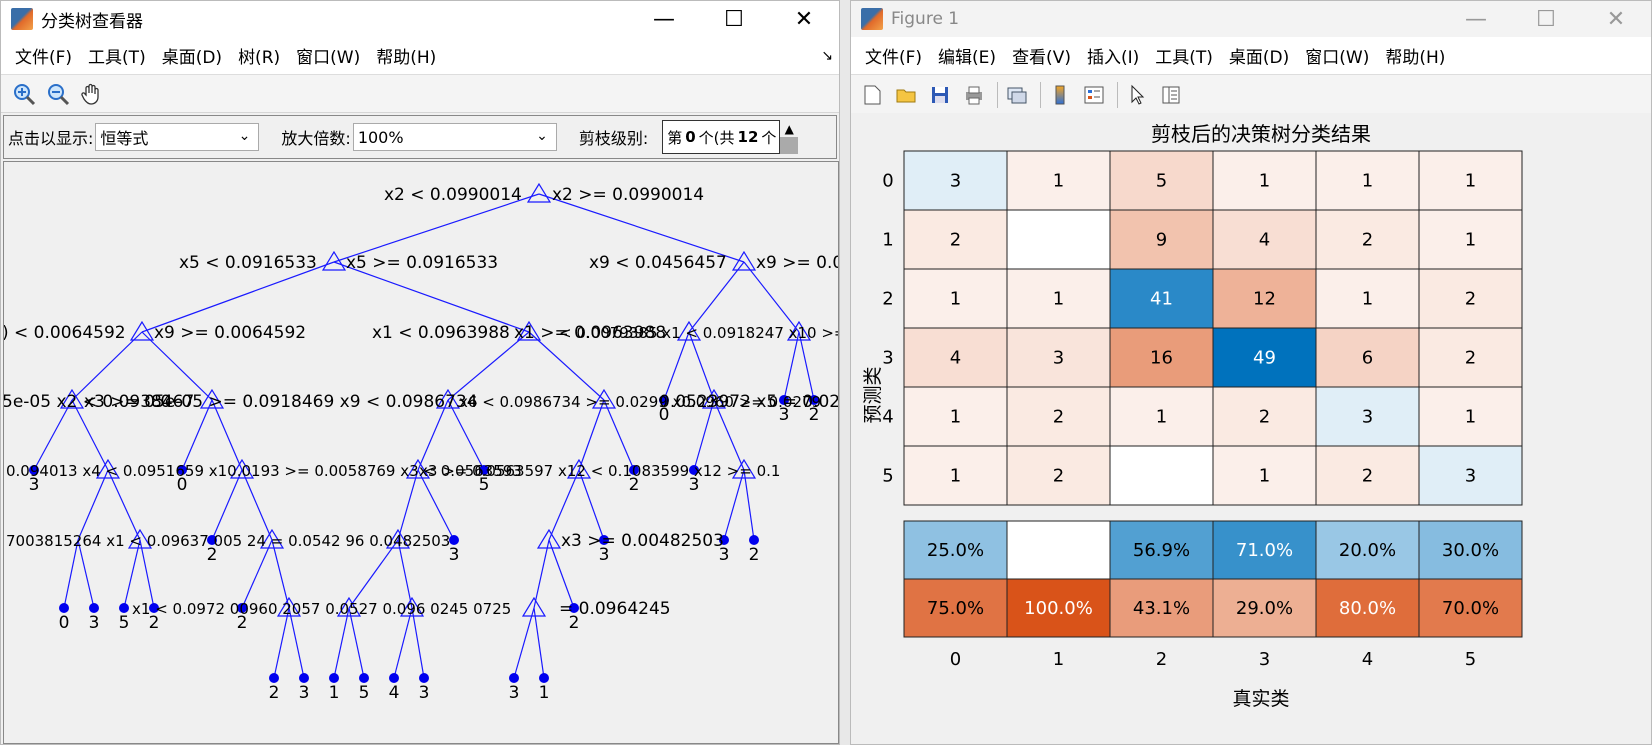 This screenshot has width=1652, height=745. What do you see at coordinates (797, 263) in the screenshot?
I see `node-label: x9 >= 0.04` at bounding box center [797, 263].